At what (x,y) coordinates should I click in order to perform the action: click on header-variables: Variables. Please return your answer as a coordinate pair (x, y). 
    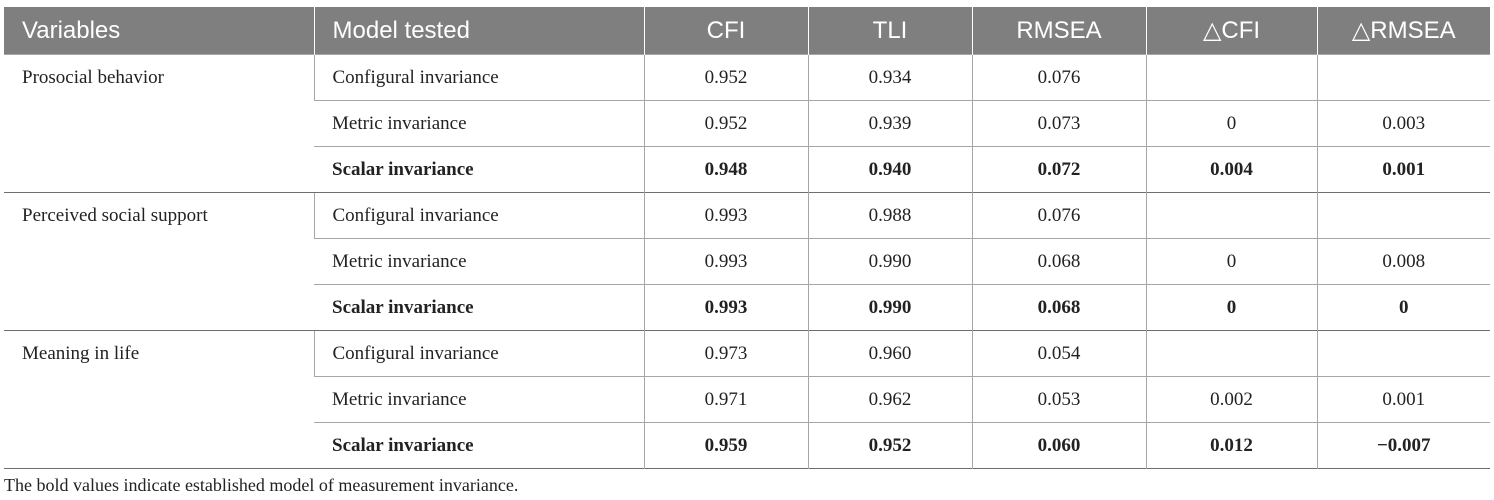
    Looking at the image, I should click on (159, 31).